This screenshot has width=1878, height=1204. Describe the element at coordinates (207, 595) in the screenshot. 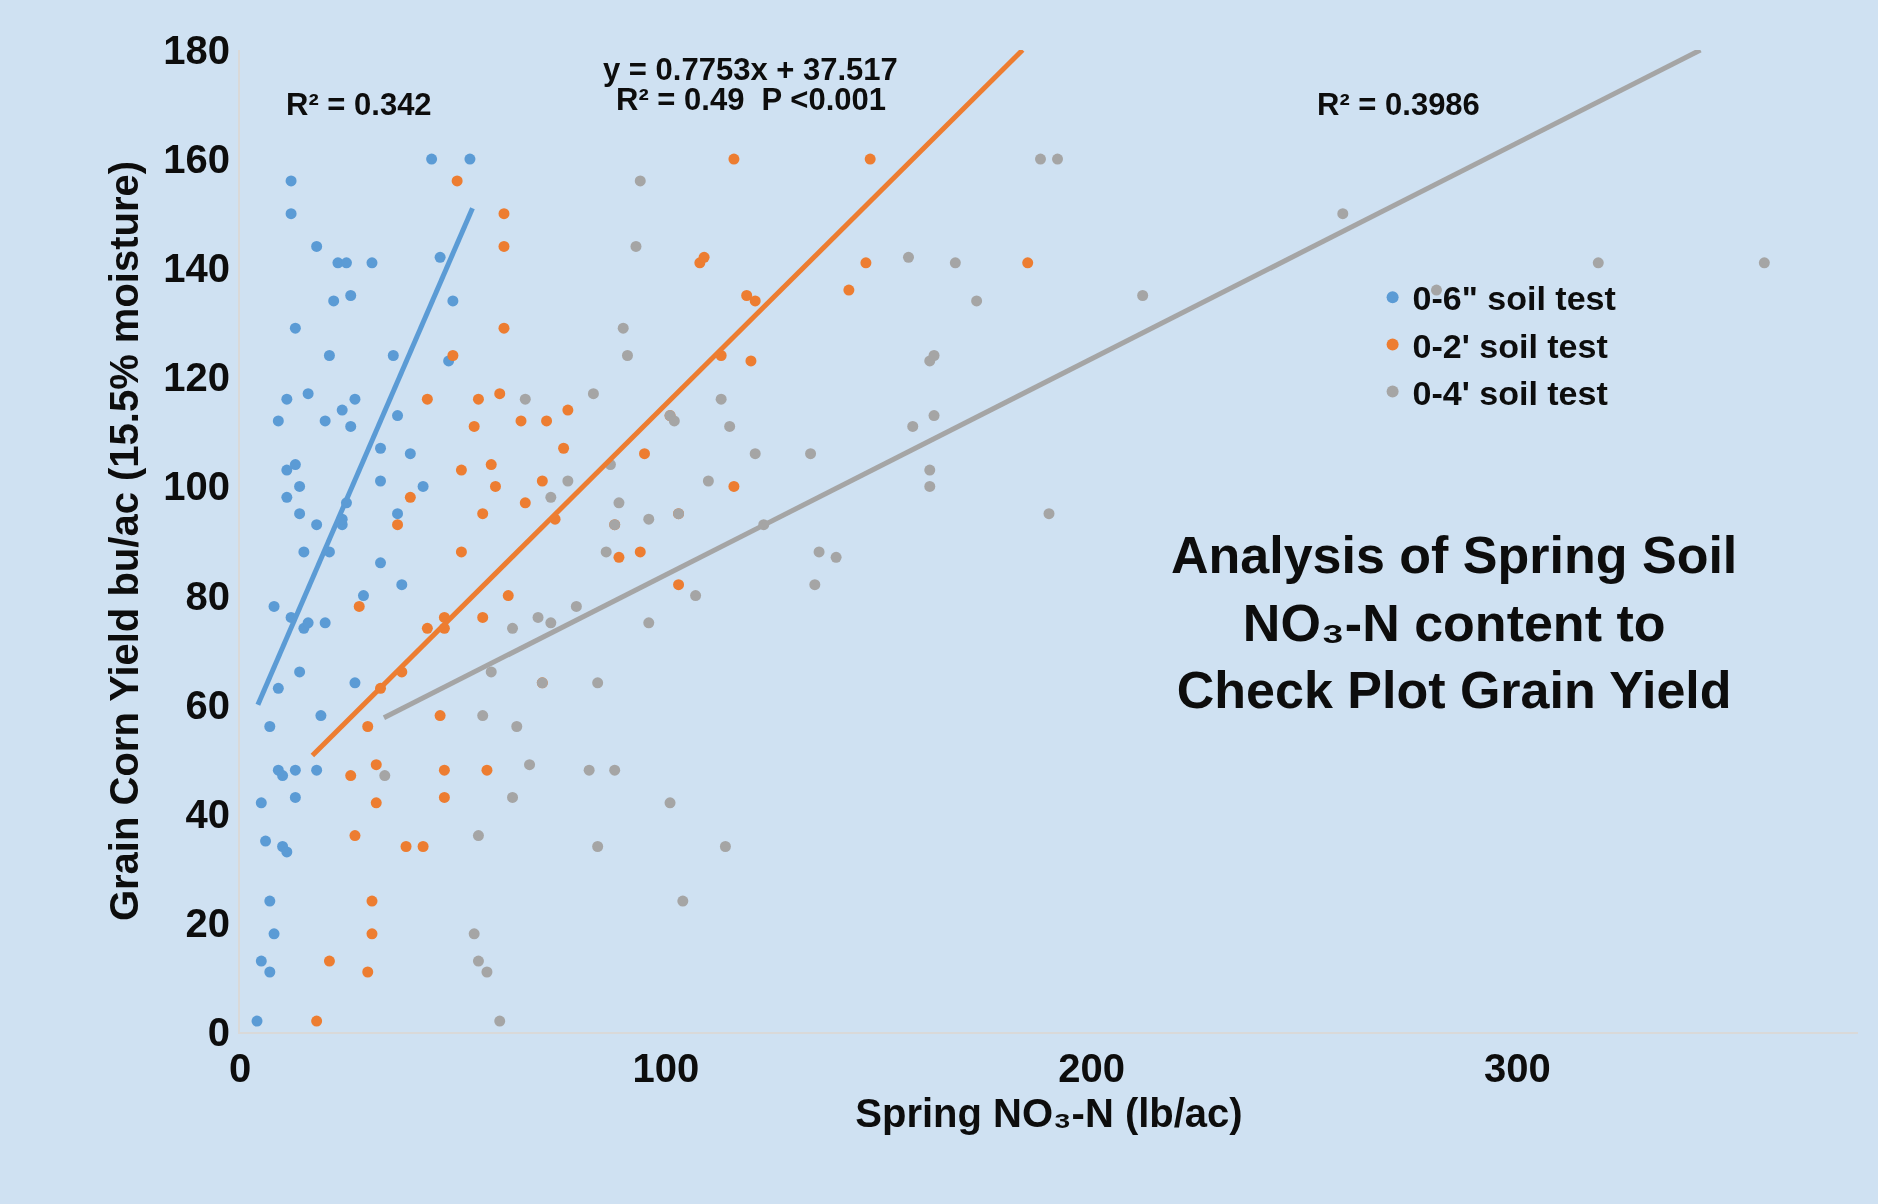

I see `y-tick-label: 80` at that location.